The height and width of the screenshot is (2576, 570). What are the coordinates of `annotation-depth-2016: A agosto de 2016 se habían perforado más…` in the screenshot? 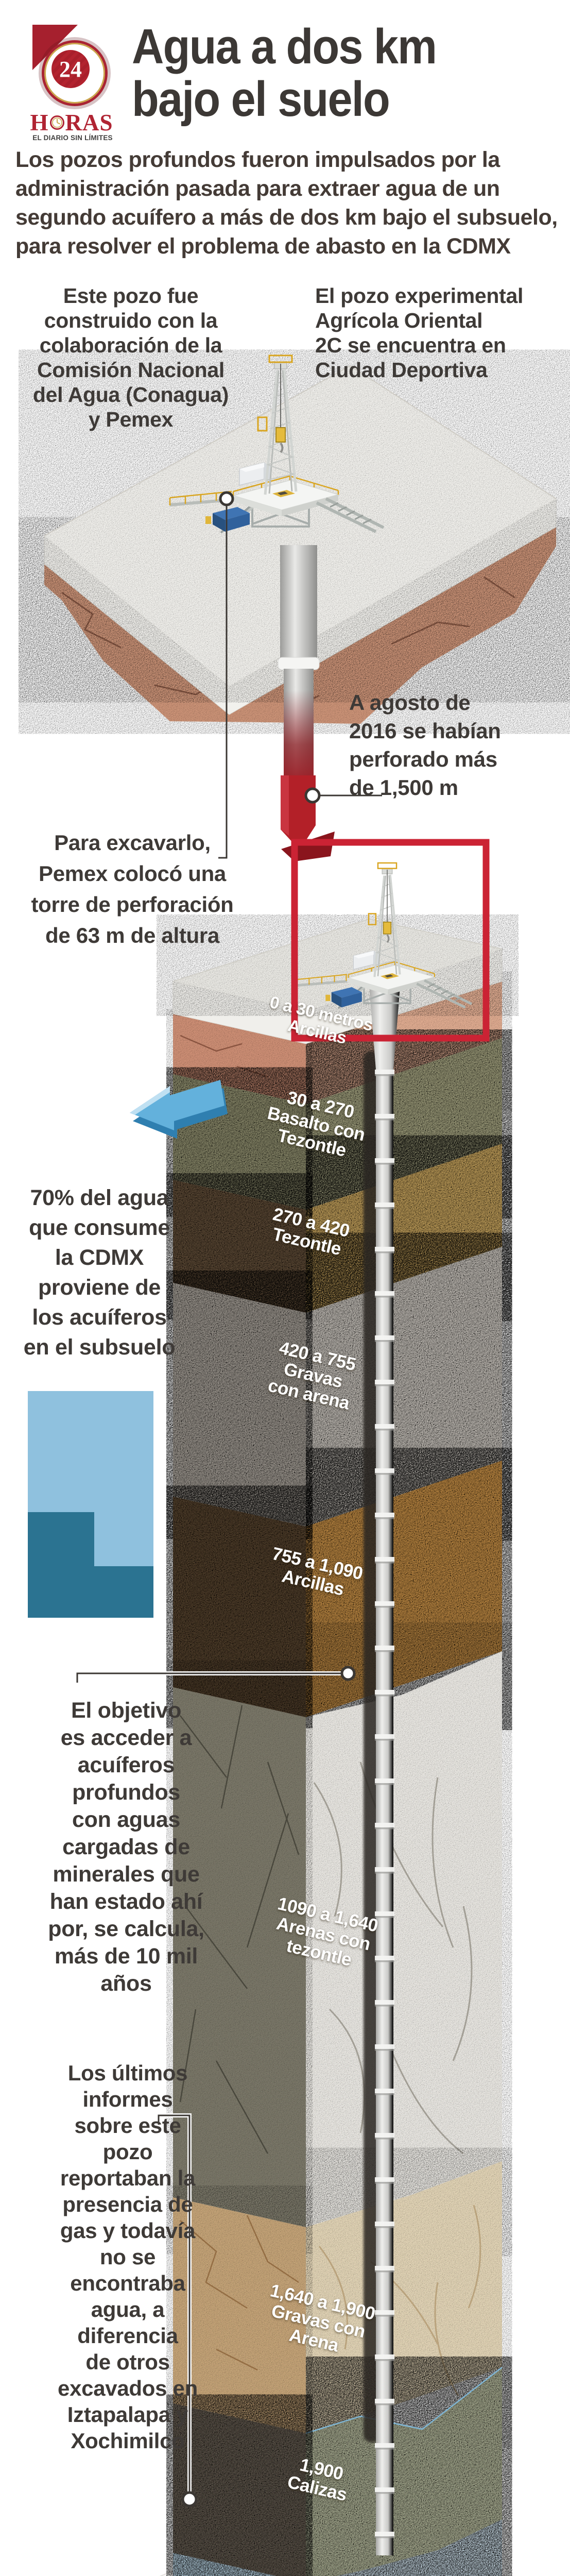 It's located at (425, 745).